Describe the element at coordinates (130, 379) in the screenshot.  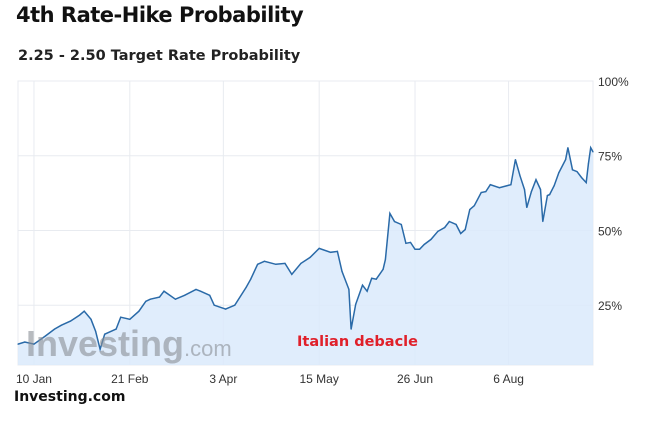
I see `x-tick-label: 21 Feb` at that location.